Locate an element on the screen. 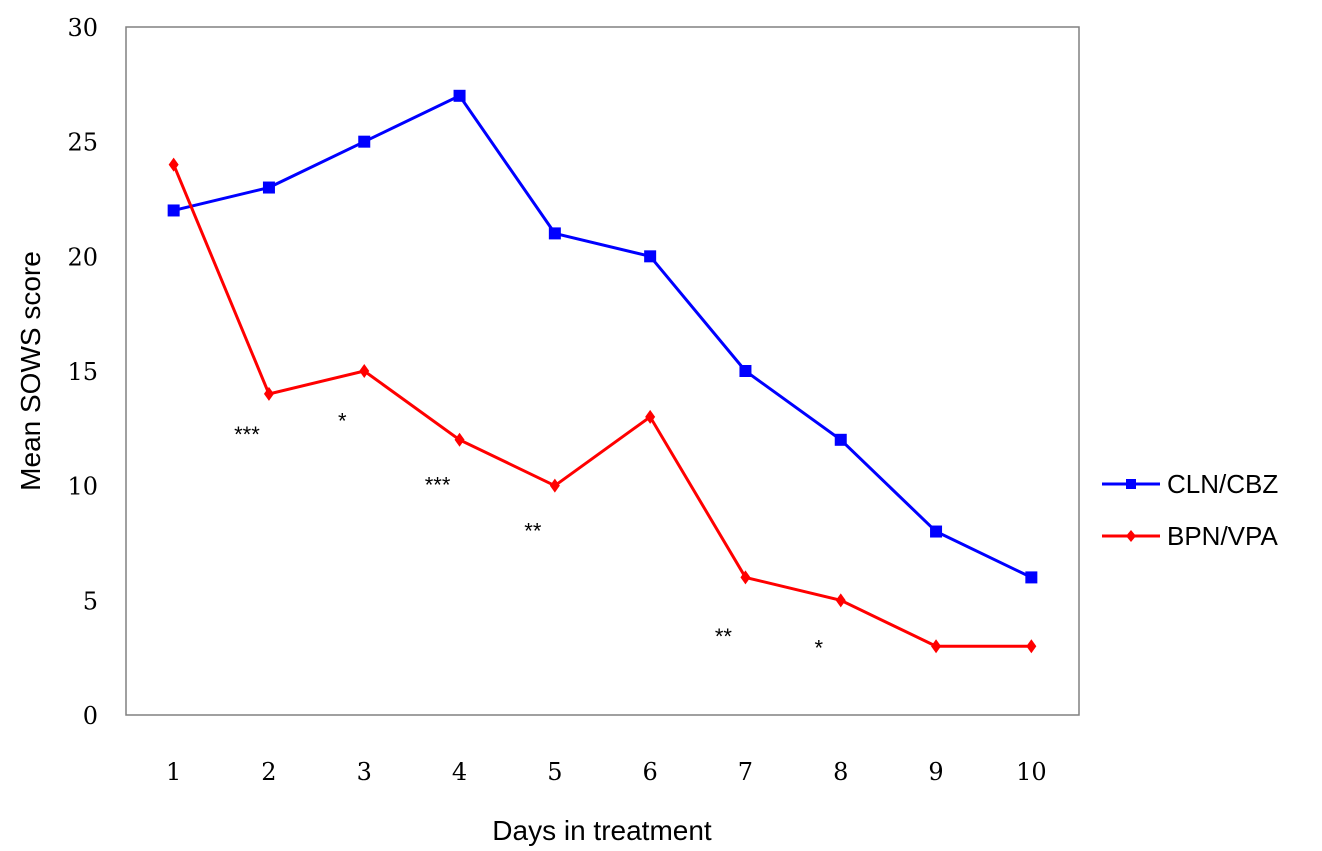 The height and width of the screenshot is (851, 1322). x-tick-label: 4 is located at coordinates (459, 772).